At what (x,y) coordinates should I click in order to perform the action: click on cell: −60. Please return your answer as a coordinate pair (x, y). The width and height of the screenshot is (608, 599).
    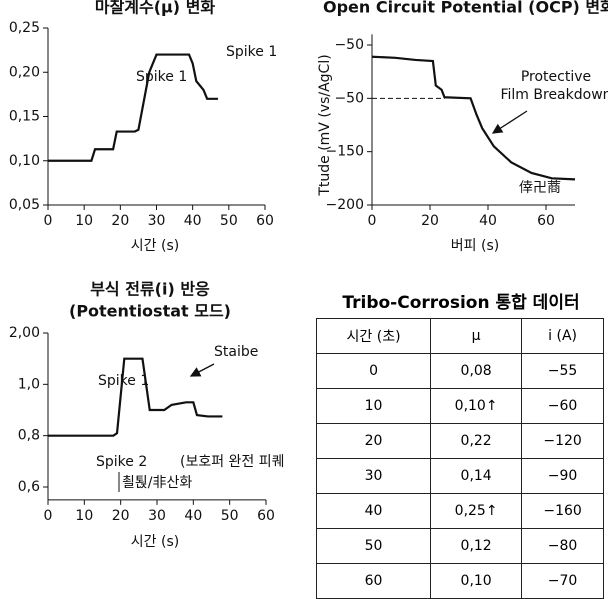
    Looking at the image, I should click on (562, 406).